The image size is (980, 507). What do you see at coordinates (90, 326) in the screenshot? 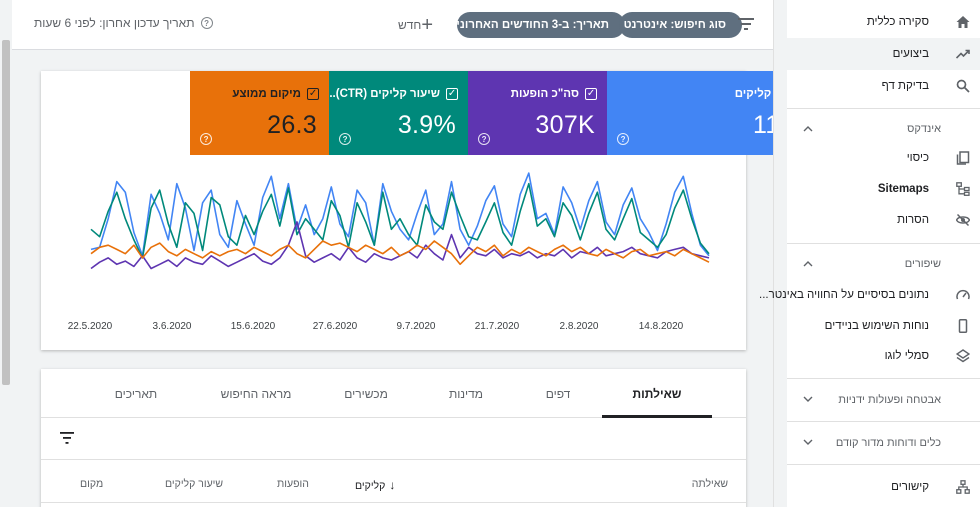
I see `x-axis-tick-label: 22.5.2020` at bounding box center [90, 326].